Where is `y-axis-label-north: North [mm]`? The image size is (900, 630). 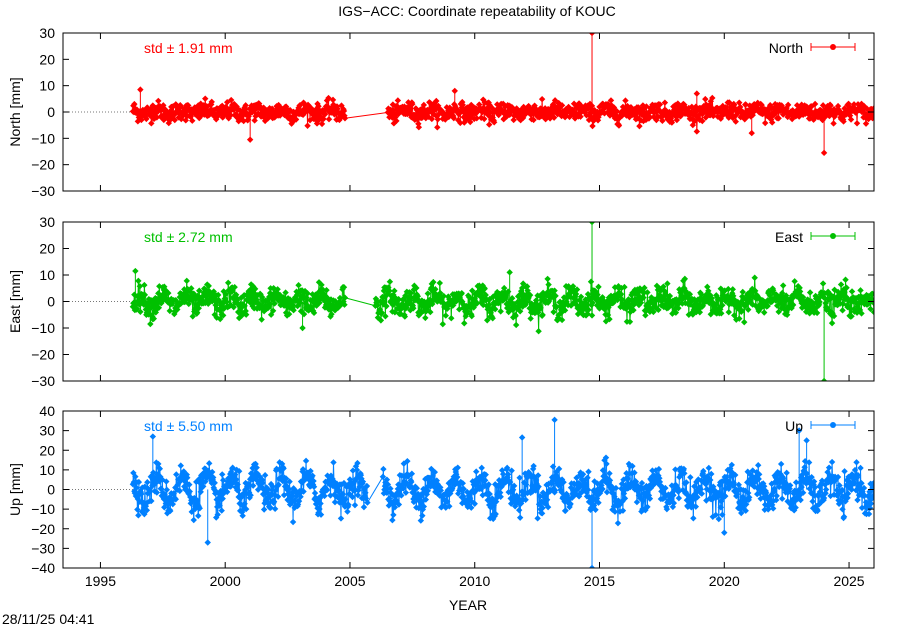
y-axis-label-north: North [mm] is located at coordinates (15, 111).